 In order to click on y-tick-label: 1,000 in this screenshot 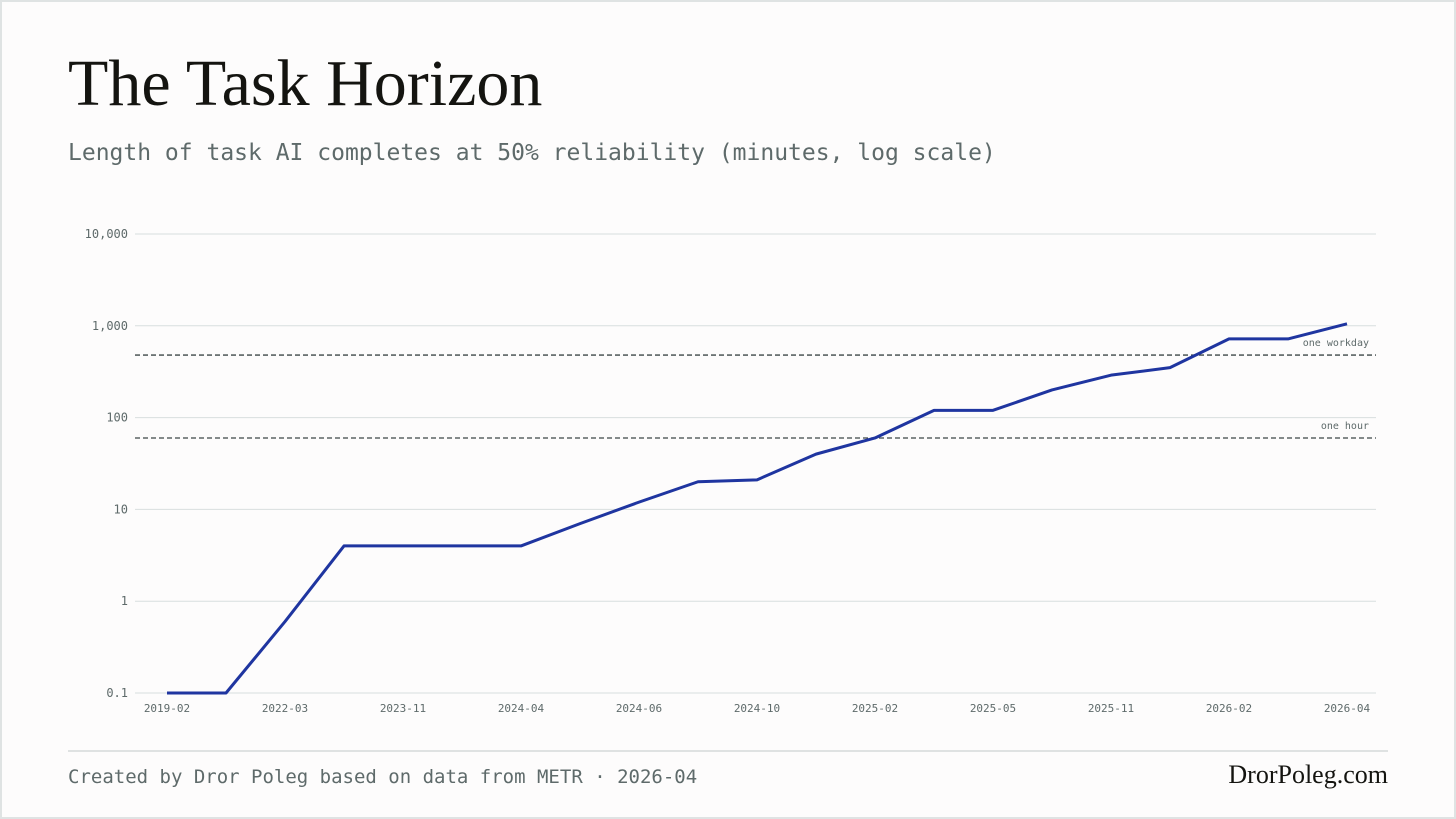, I will do `click(110, 326)`.